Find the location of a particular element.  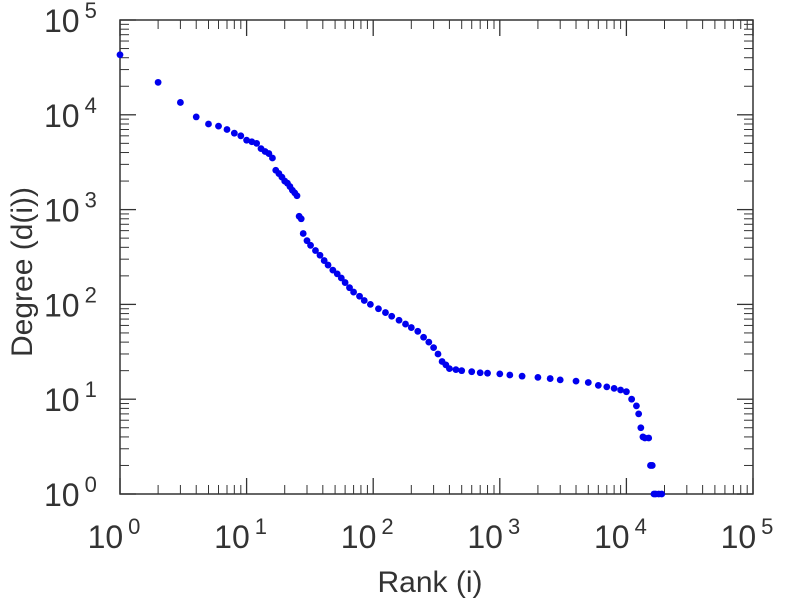

y-tick-label: 10 5 is located at coordinates (70, 19).